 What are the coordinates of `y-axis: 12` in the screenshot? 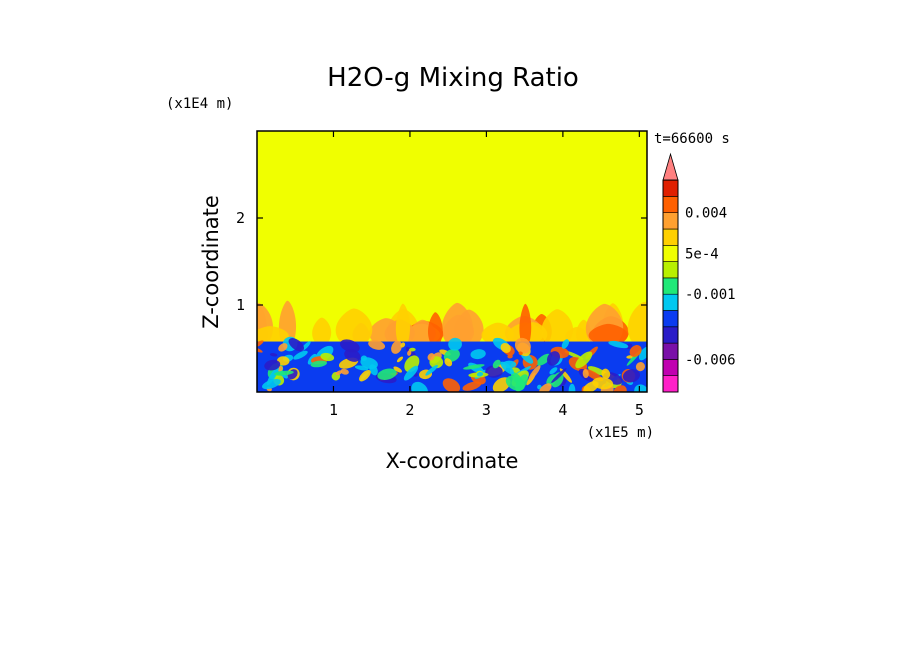 It's located at (441, 261).